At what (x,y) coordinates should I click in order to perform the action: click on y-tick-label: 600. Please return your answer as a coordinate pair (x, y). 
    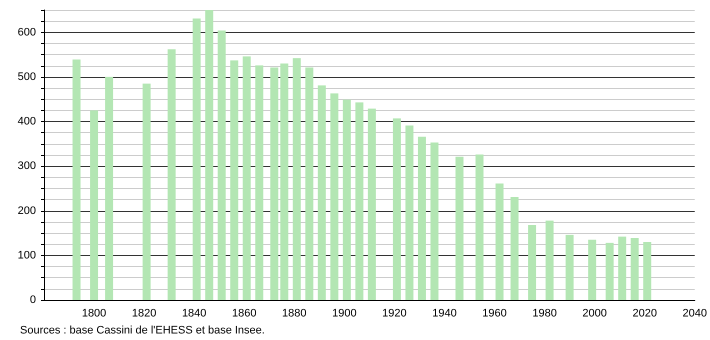
    Looking at the image, I should click on (27, 32).